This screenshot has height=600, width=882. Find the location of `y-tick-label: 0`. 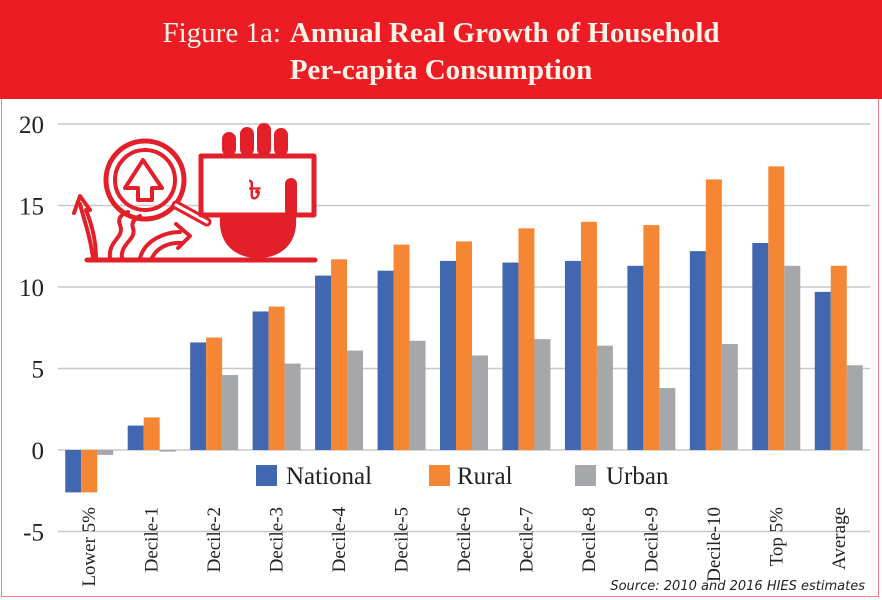

y-tick-label: 0 is located at coordinates (38, 451).